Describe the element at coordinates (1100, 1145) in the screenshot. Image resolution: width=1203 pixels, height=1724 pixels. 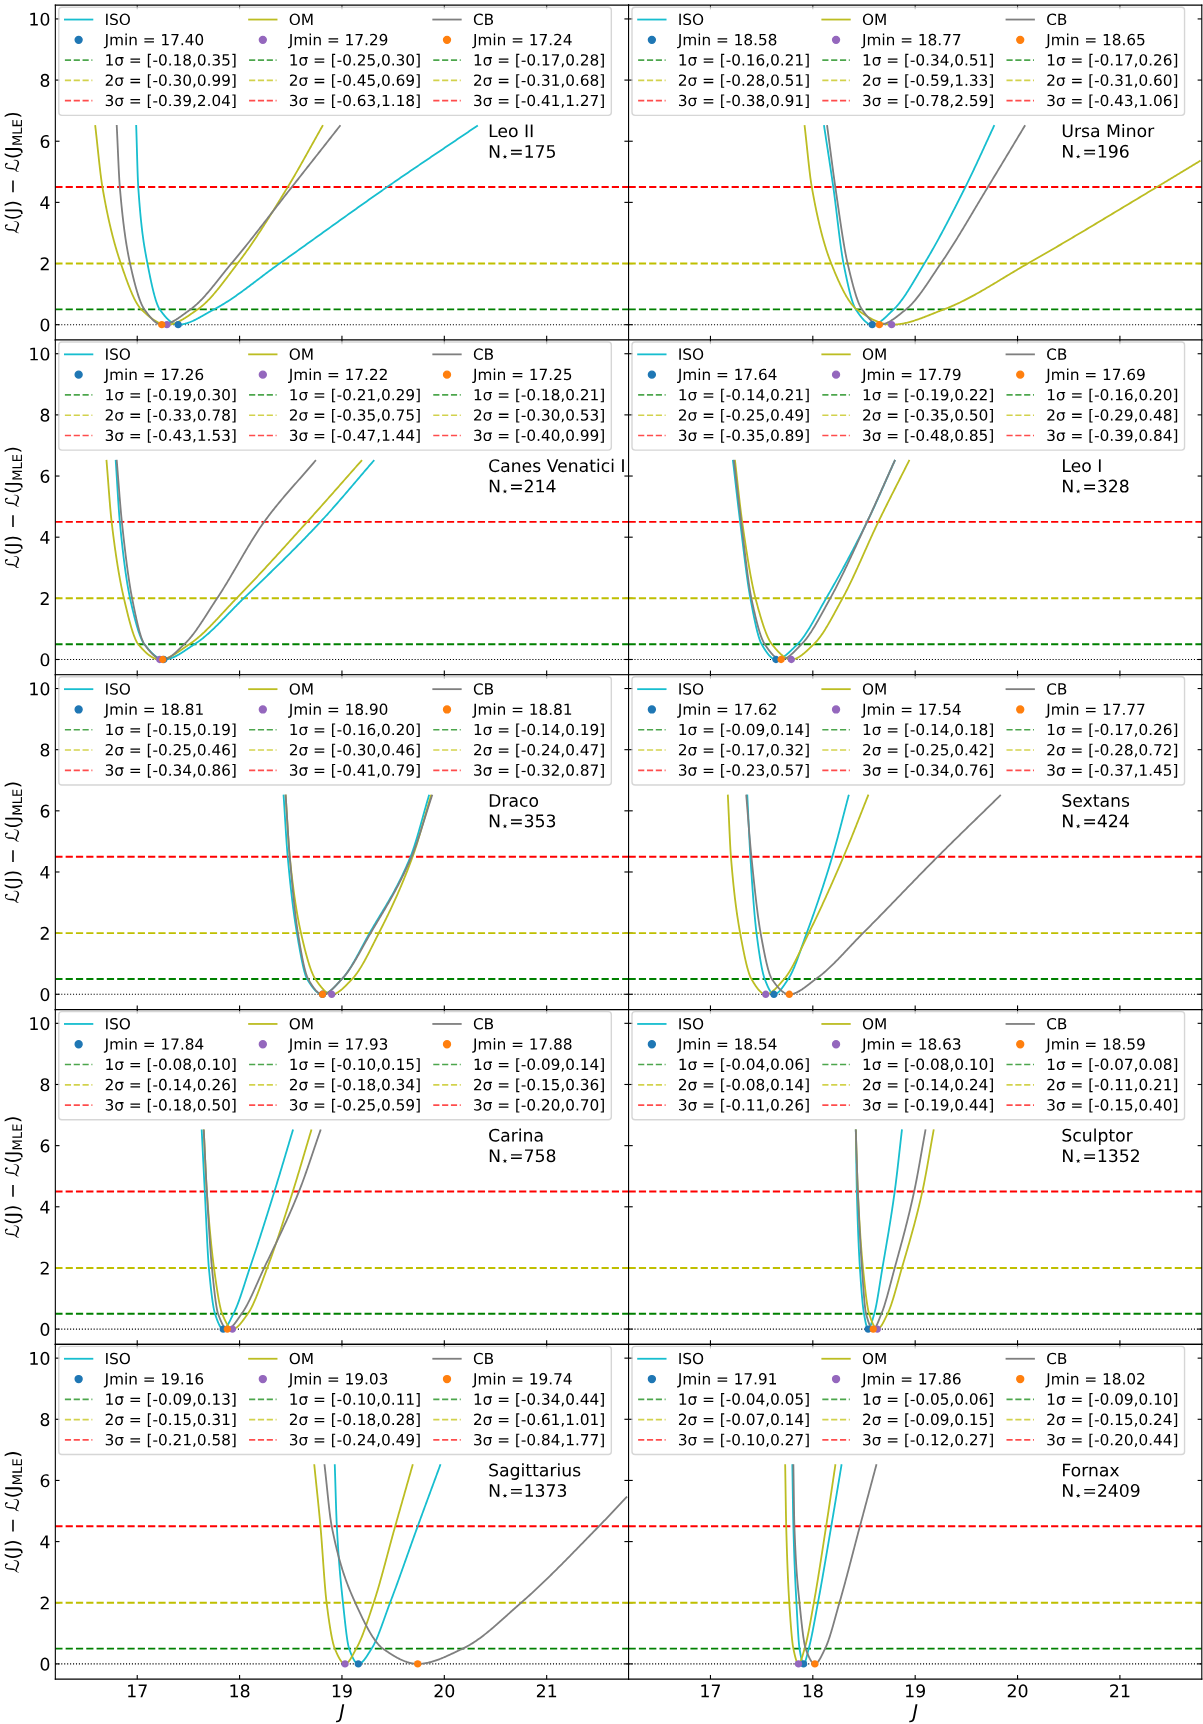
I see `annotation: Sculptor N$_{⋆}$=1352` at that location.